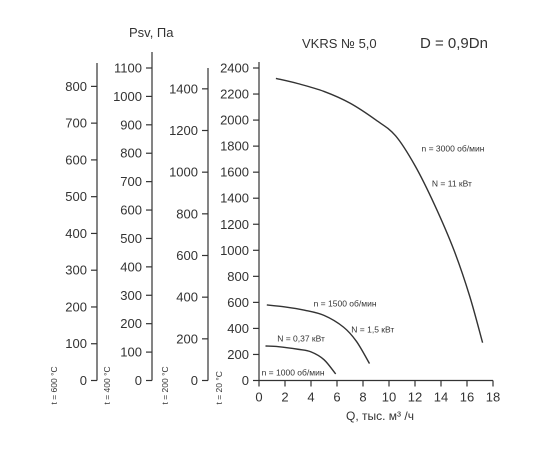 The image size is (550, 450). What do you see at coordinates (131, 124) in the screenshot?
I see `secondary-y-tick-label: 900` at bounding box center [131, 124].